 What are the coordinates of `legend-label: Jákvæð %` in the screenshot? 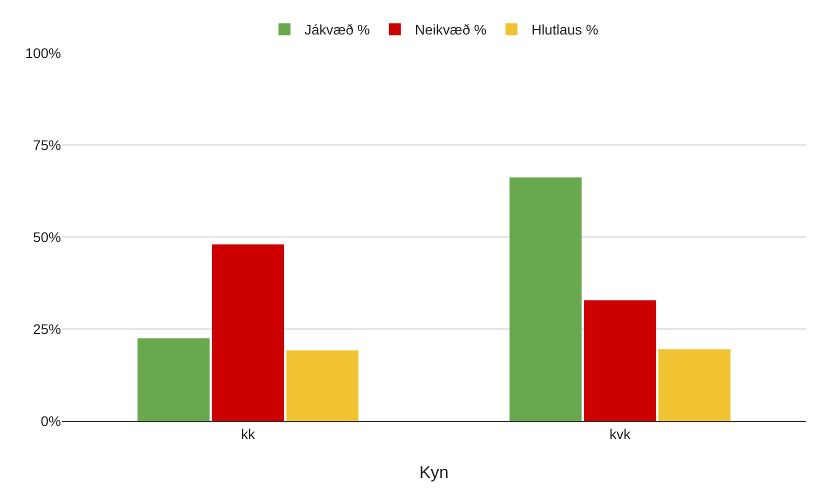 It's located at (337, 30).